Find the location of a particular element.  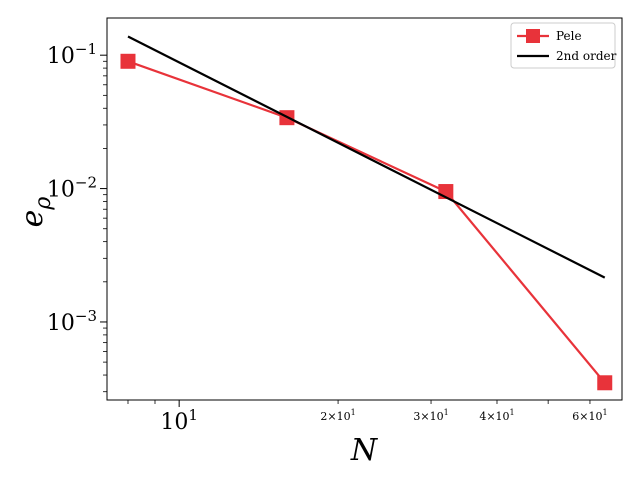

y-tick-label-exponent: −2 is located at coordinates (86, 183).